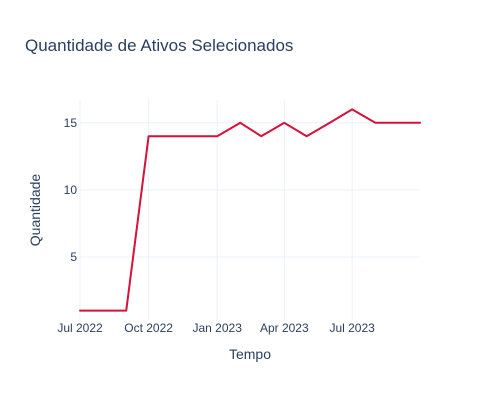 This screenshot has height=400, width=500. What do you see at coordinates (159, 45) in the screenshot?
I see `chart-title: Quantidade de Ativos Selecionados` at bounding box center [159, 45].